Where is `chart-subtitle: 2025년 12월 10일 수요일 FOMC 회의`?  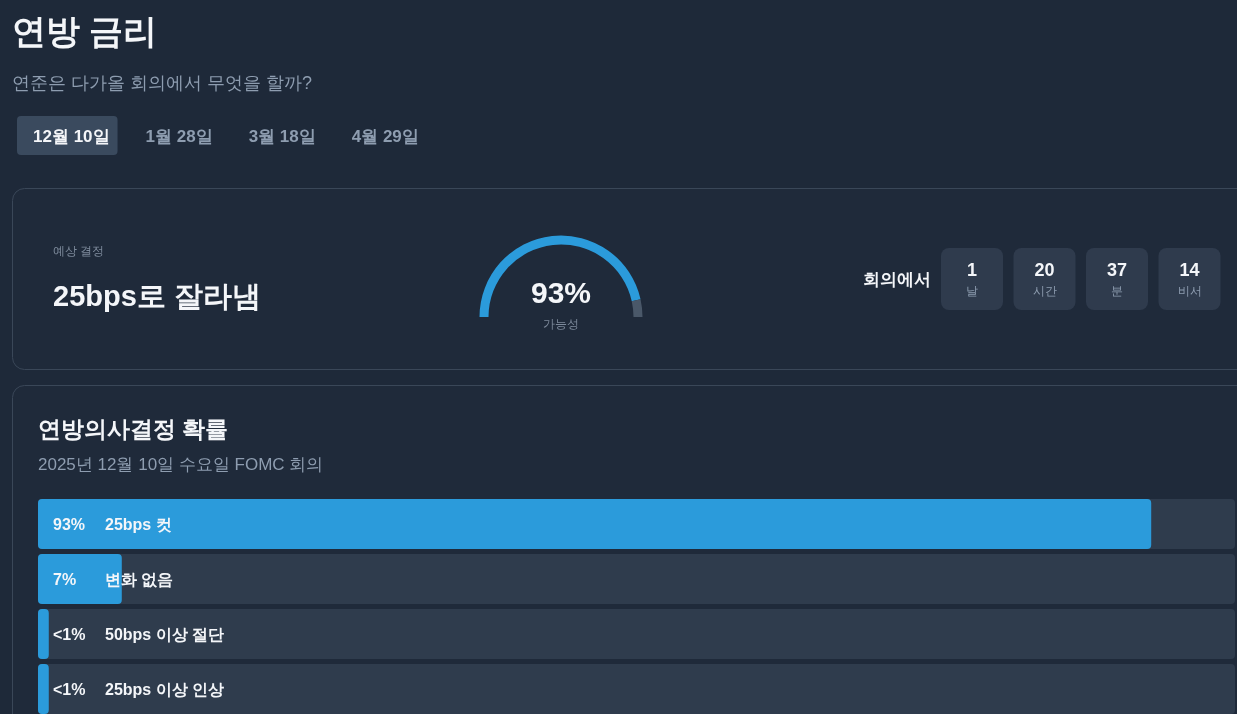
chart-subtitle: 2025년 12월 10일 수요일 FOMC 회의 is located at coordinates (181, 464).